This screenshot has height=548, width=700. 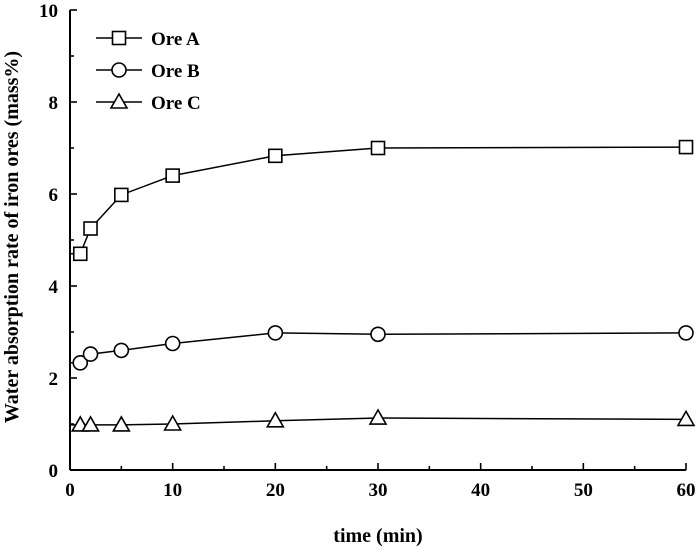 I want to click on legend-label: Ore A, so click(x=175, y=39).